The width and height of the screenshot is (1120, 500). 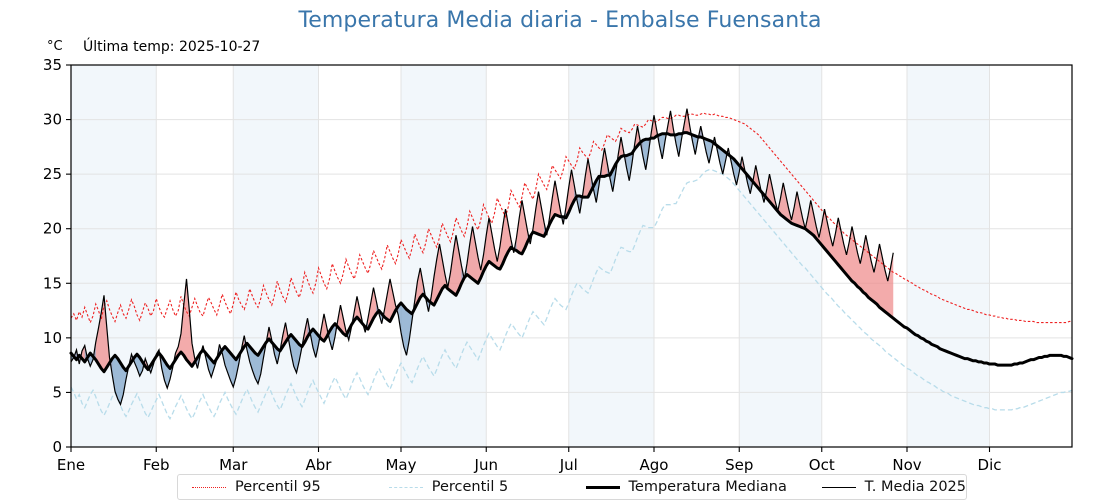 What do you see at coordinates (739, 465) in the screenshot?
I see `x-tick-label: Sep` at bounding box center [739, 465].